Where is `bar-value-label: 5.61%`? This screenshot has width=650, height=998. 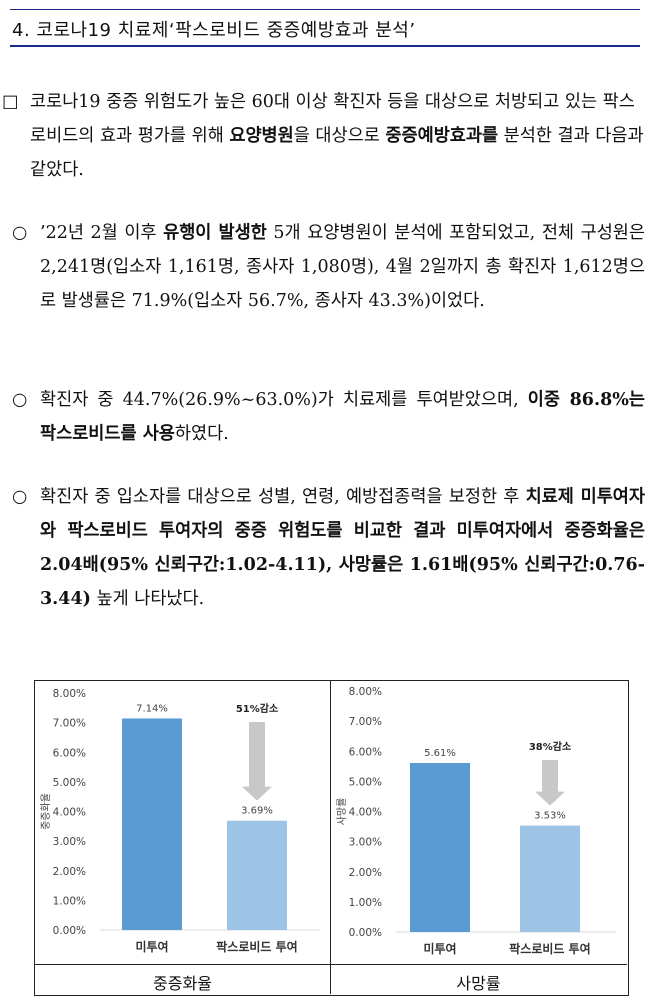
bar-value-label: 5.61% is located at coordinates (440, 753).